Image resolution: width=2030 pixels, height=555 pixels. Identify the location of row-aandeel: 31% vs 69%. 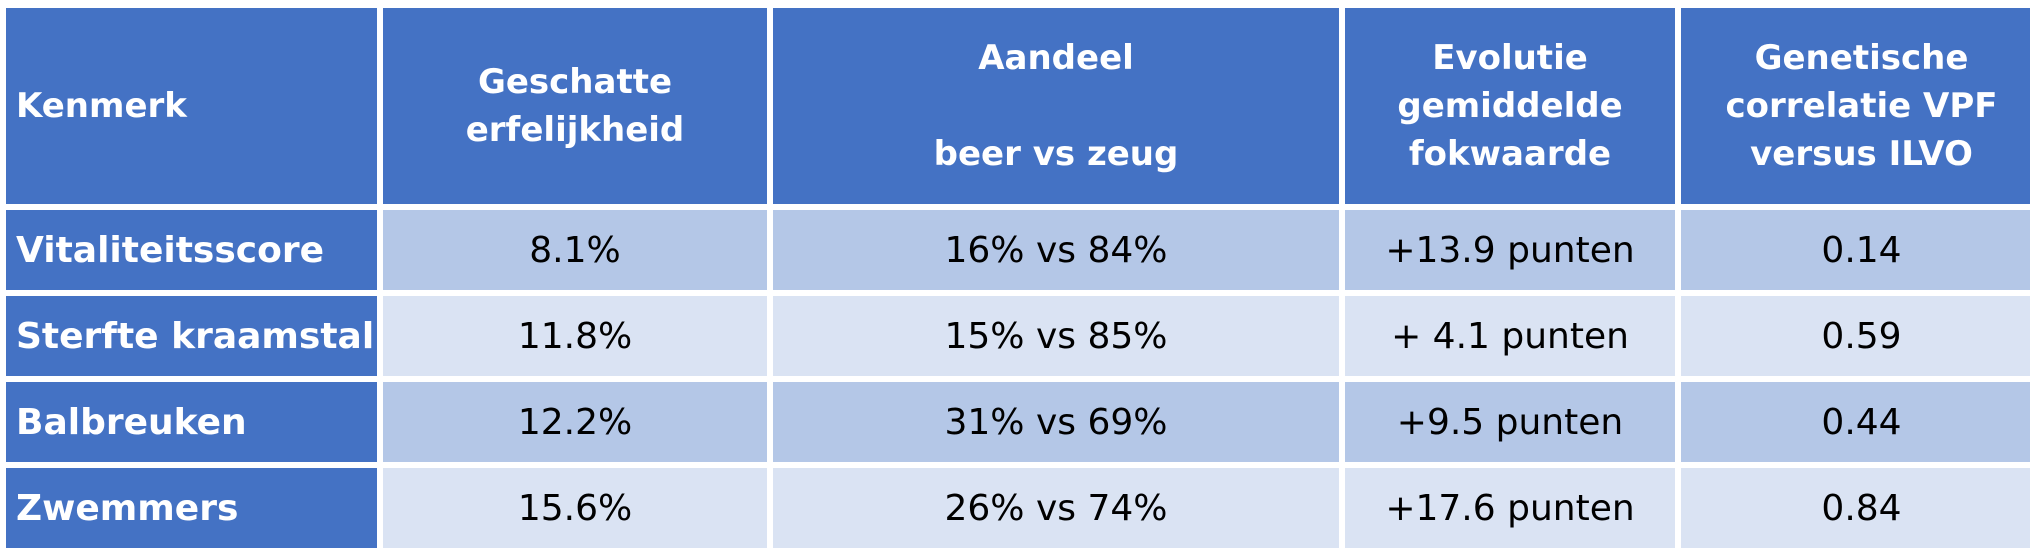
(1056, 422).